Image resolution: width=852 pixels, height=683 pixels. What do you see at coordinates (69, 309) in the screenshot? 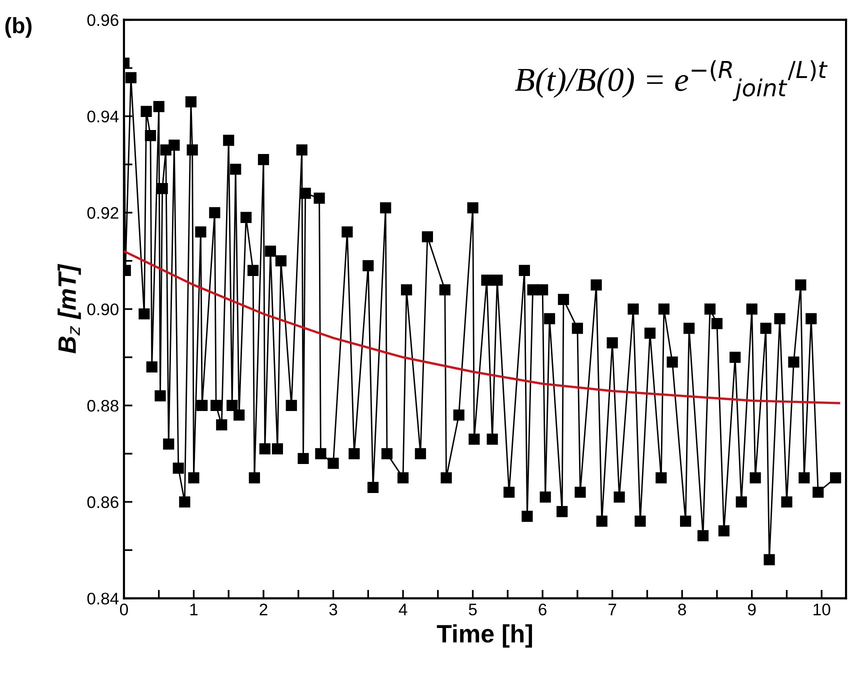
I see `y-axis-title: B$_{z}$ [mT]` at bounding box center [69, 309].